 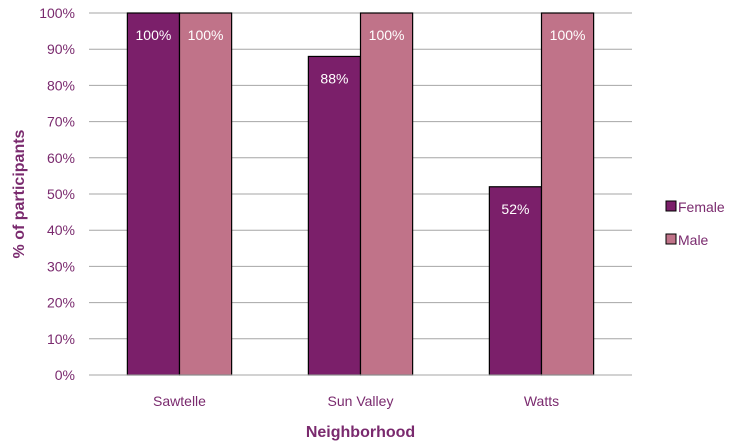 I want to click on y-tick-label: 30%, so click(x=61, y=266).